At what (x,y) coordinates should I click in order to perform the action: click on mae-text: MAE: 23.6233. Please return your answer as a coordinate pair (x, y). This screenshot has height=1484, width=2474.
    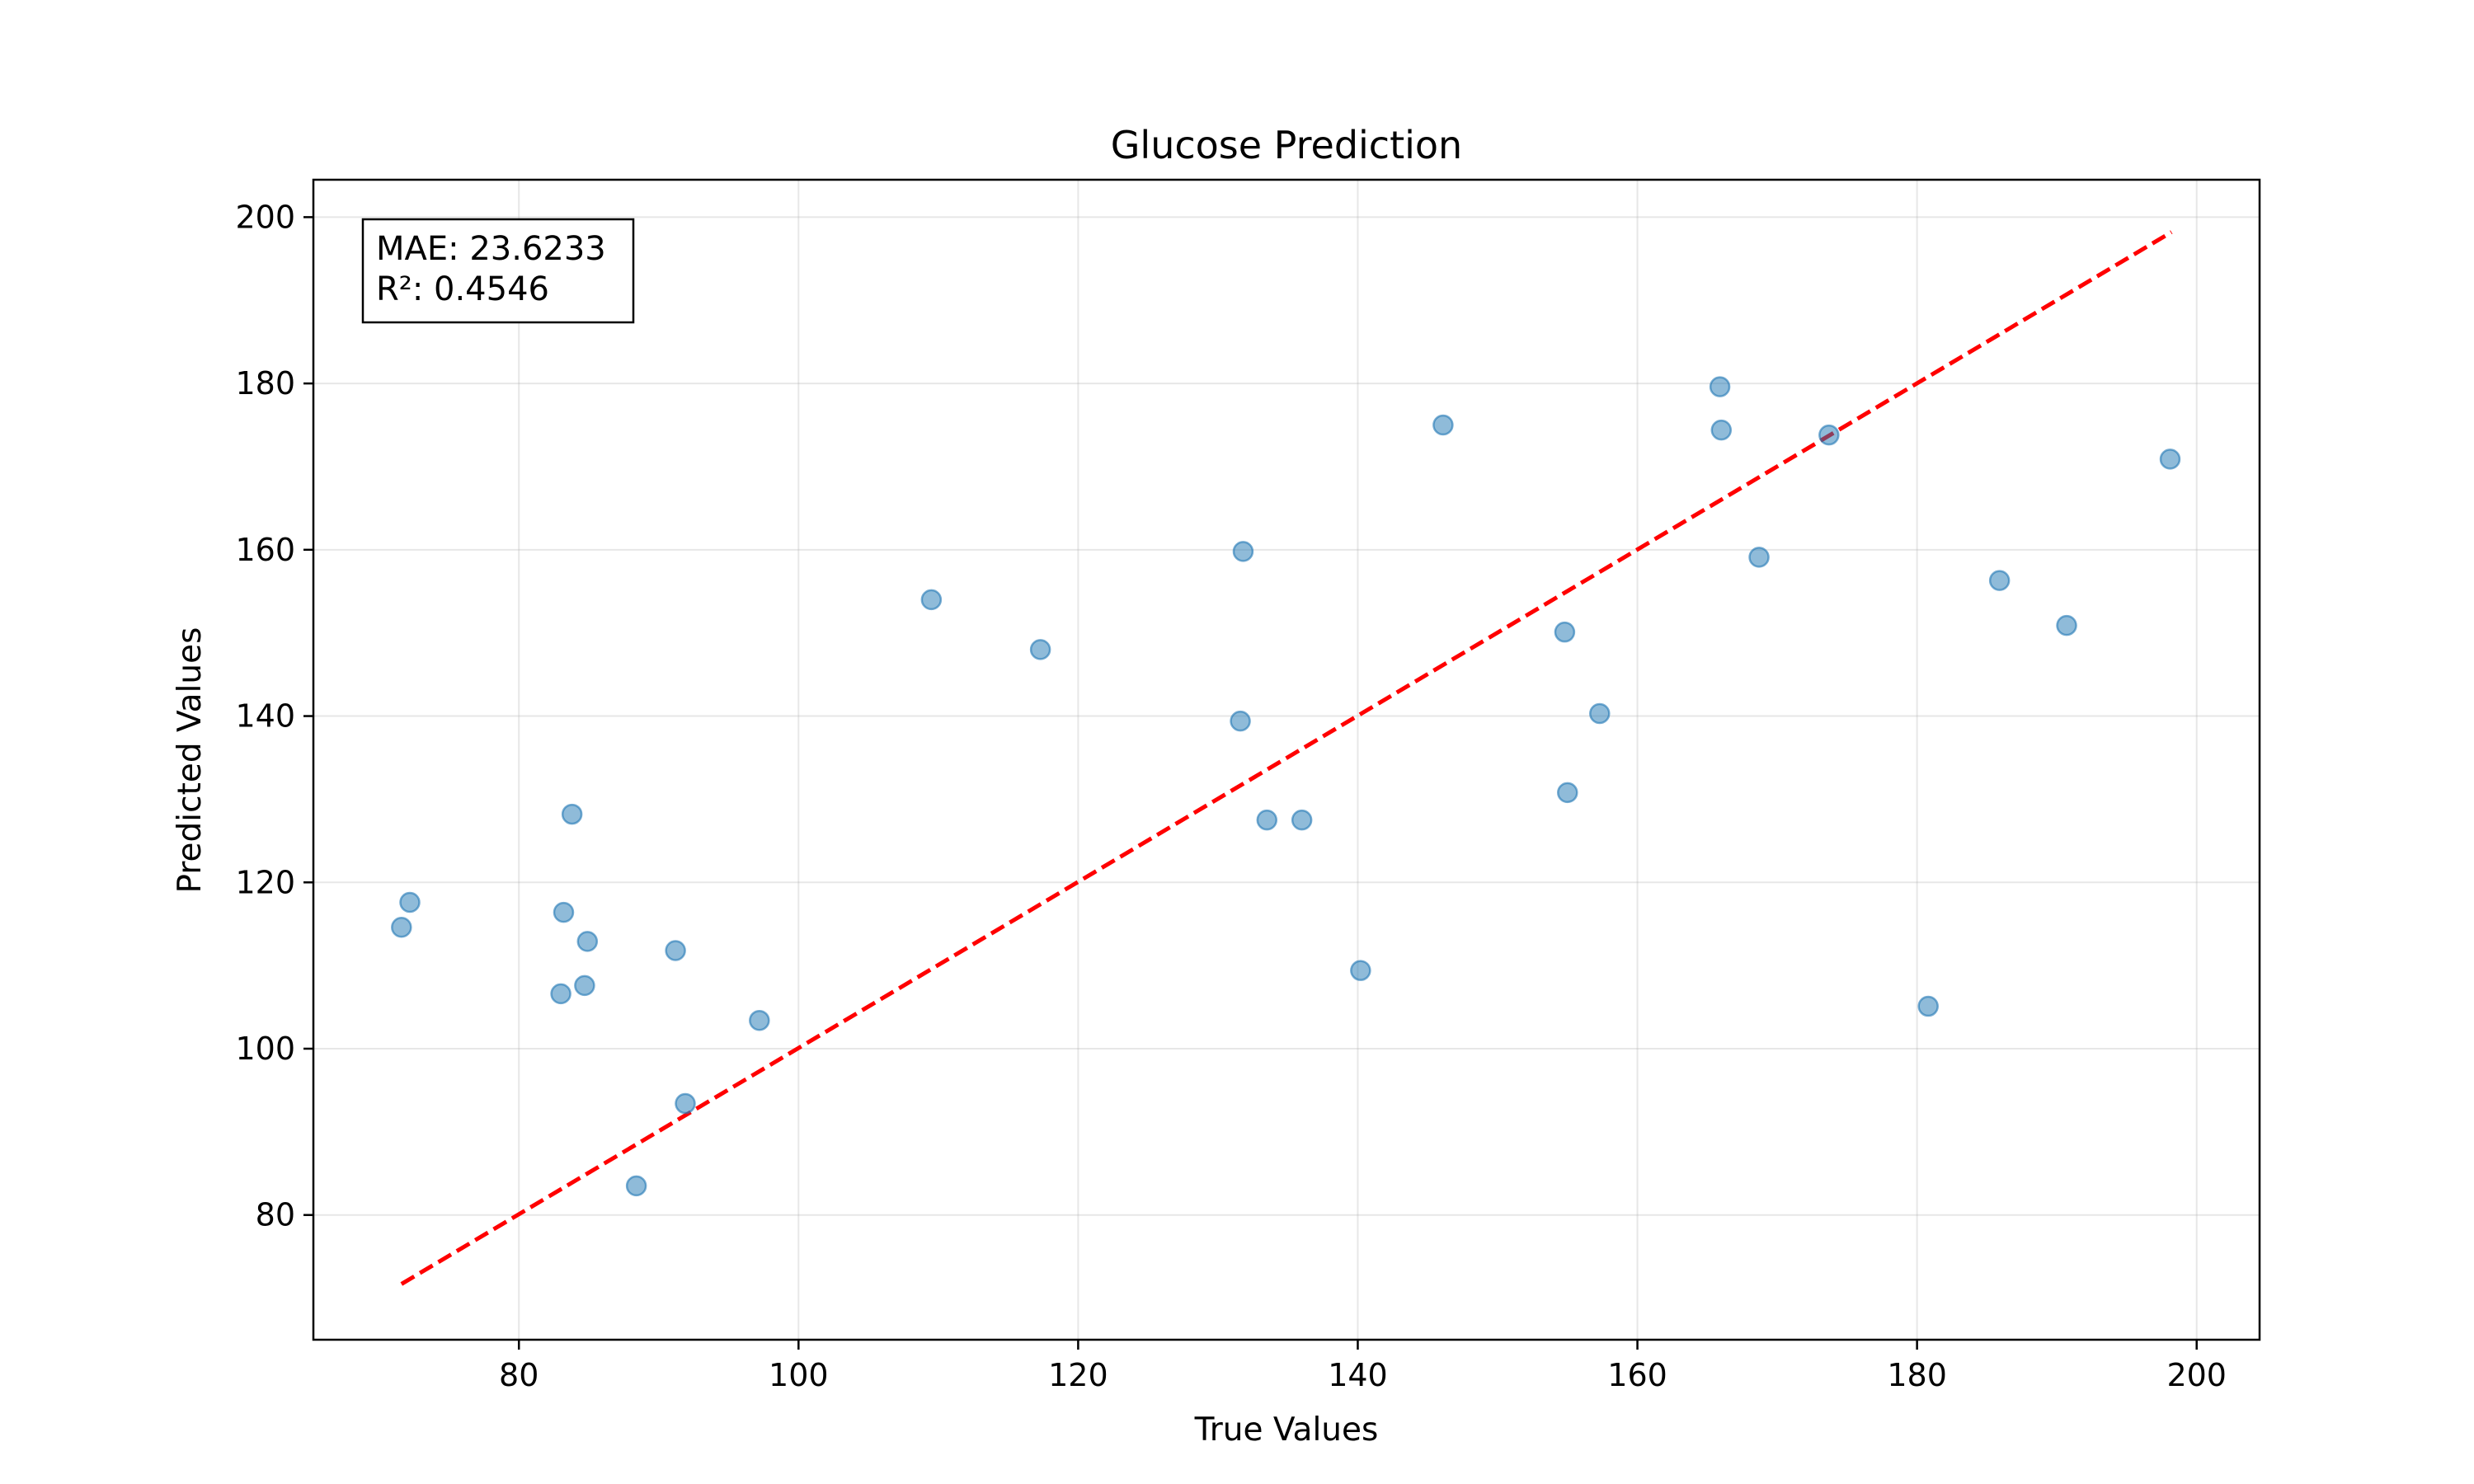
    Looking at the image, I should click on (491, 249).